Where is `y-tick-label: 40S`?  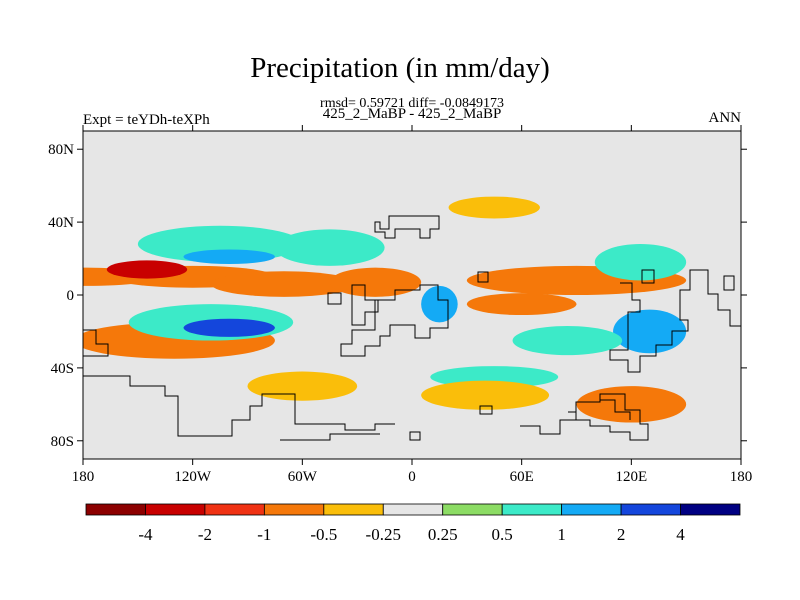 y-tick-label: 40S is located at coordinates (62, 369).